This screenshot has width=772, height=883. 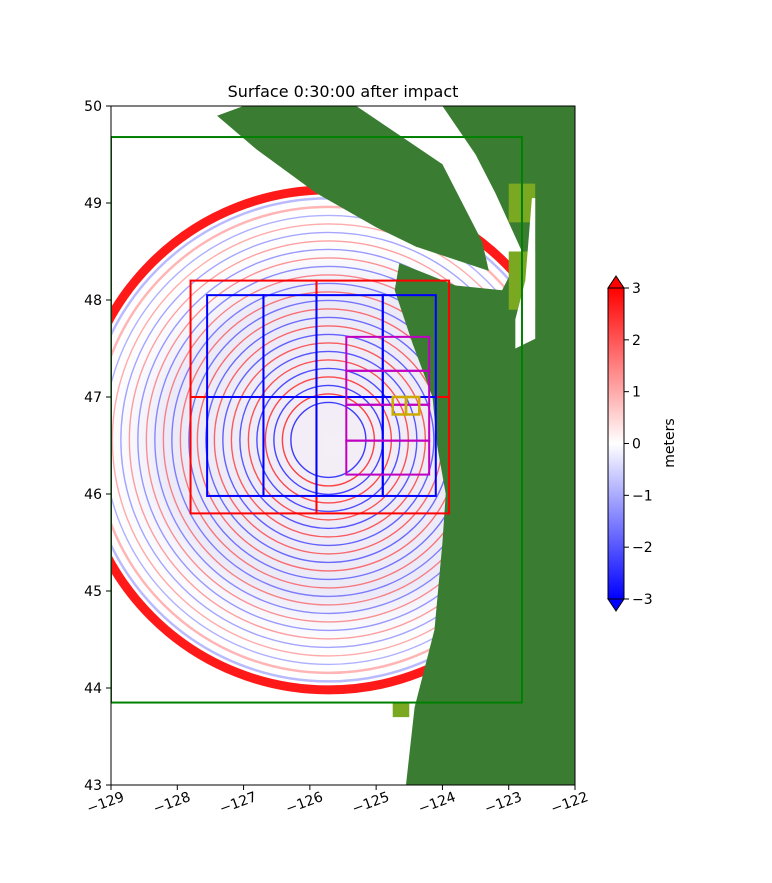 What do you see at coordinates (636, 393) in the screenshot?
I see `colorbar-tick-label: 1` at bounding box center [636, 393].